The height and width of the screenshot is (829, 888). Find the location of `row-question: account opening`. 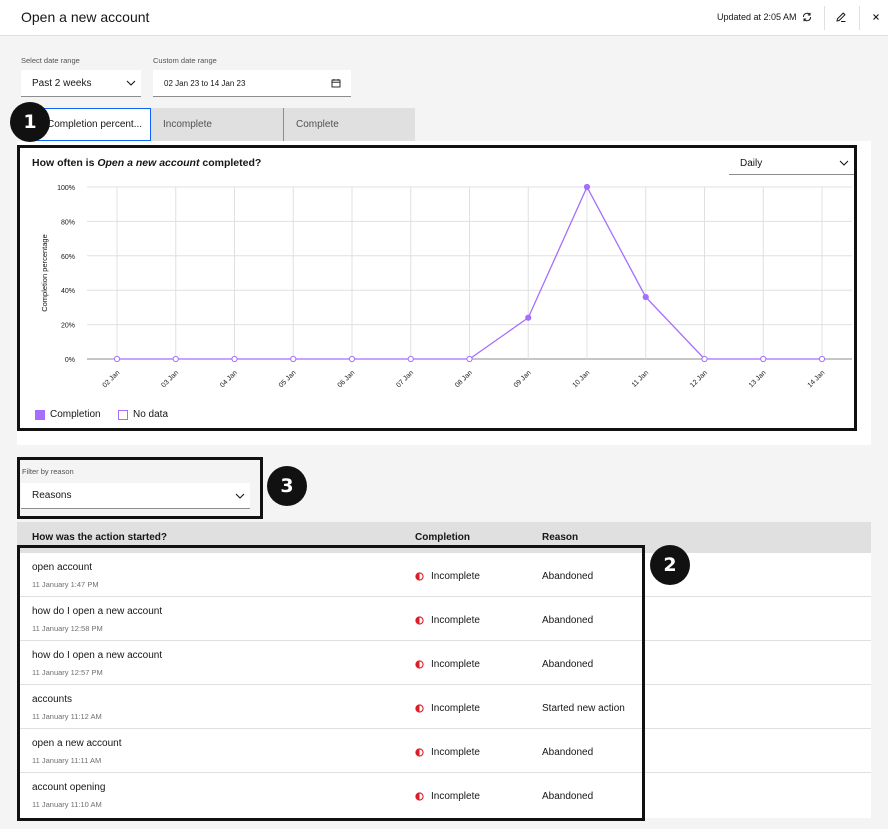

row-question: account opening is located at coordinates (69, 787).